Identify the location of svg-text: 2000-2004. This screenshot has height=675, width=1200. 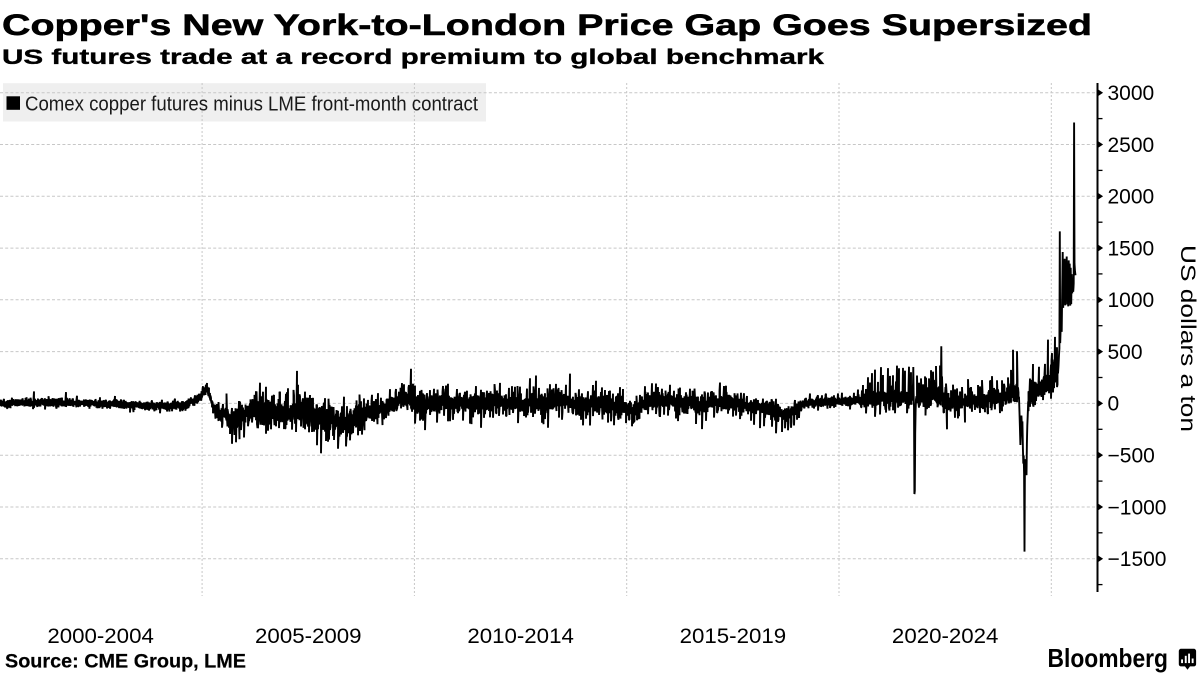
(100, 636).